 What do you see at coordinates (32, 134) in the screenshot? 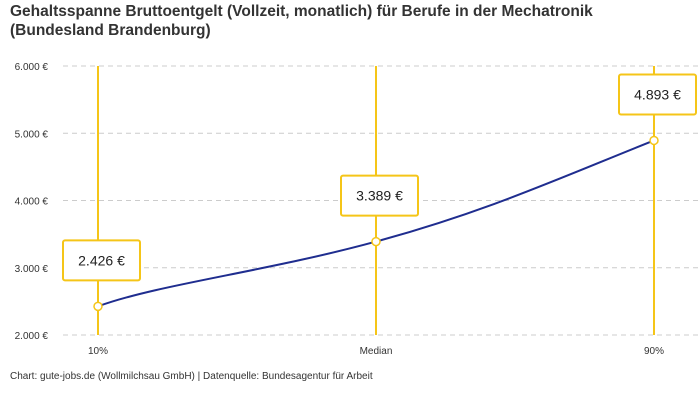
I see `y-tick-label: 5.000 €` at bounding box center [32, 134].